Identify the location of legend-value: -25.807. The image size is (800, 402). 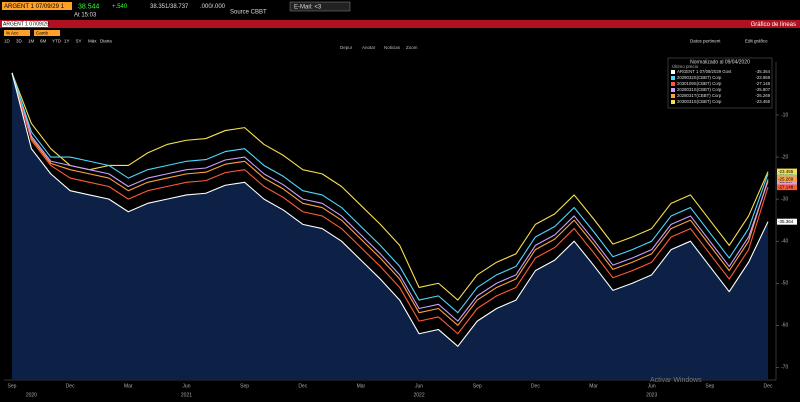
(762, 89).